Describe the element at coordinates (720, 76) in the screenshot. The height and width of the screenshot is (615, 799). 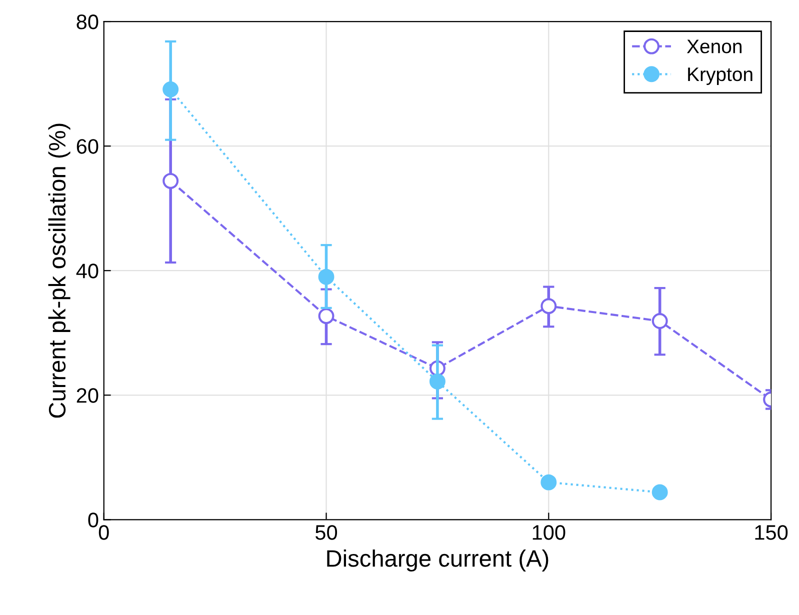
I see `legend-label: Krypton` at that location.